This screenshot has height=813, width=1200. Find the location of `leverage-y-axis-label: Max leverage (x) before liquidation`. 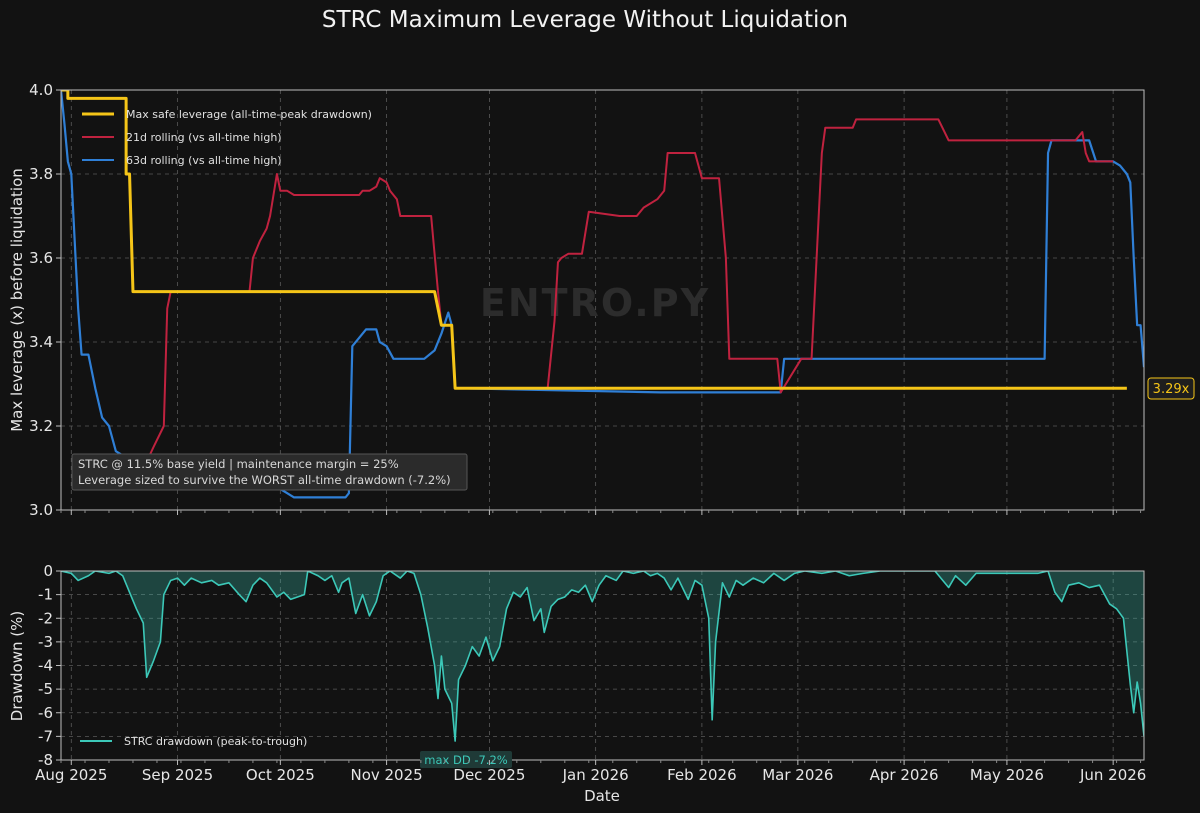

leverage-y-axis-label: Max leverage (x) before liquidation is located at coordinates (17, 300).